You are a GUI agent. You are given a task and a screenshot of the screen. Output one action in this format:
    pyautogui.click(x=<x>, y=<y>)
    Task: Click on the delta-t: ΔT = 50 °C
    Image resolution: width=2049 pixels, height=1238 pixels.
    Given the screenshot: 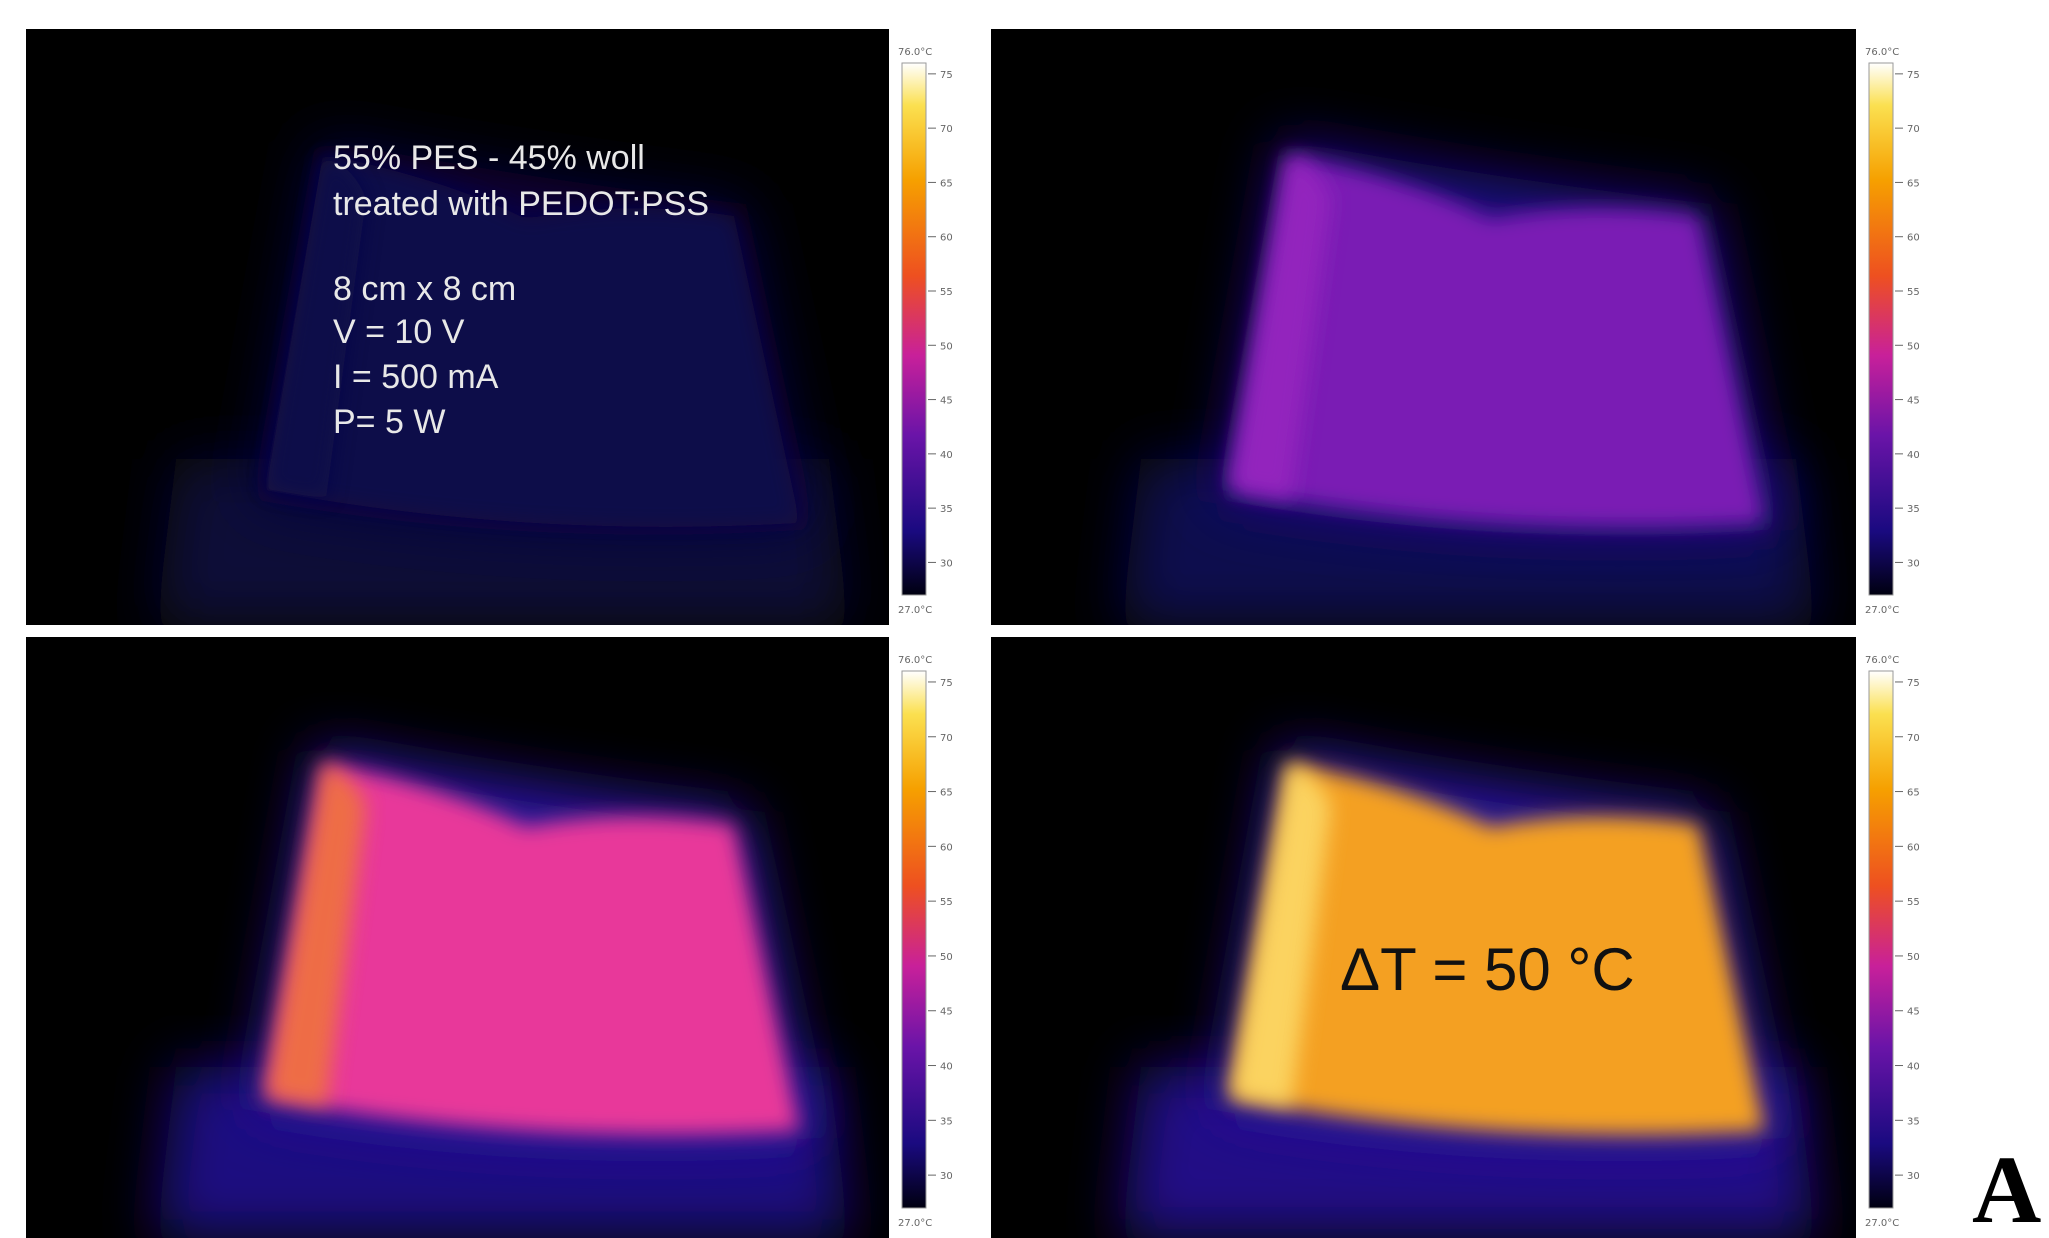 What is the action you would take?
    pyautogui.click(x=1487, y=969)
    